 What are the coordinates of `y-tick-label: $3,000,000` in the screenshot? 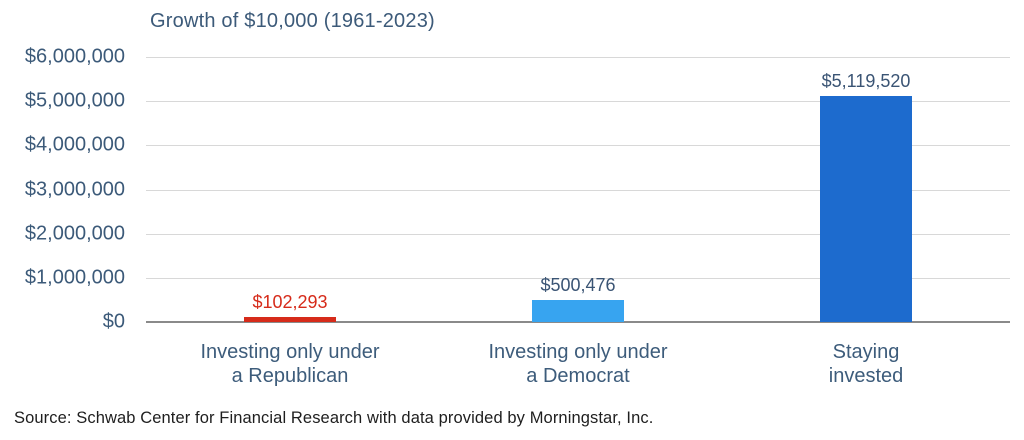 It's located at (74, 189).